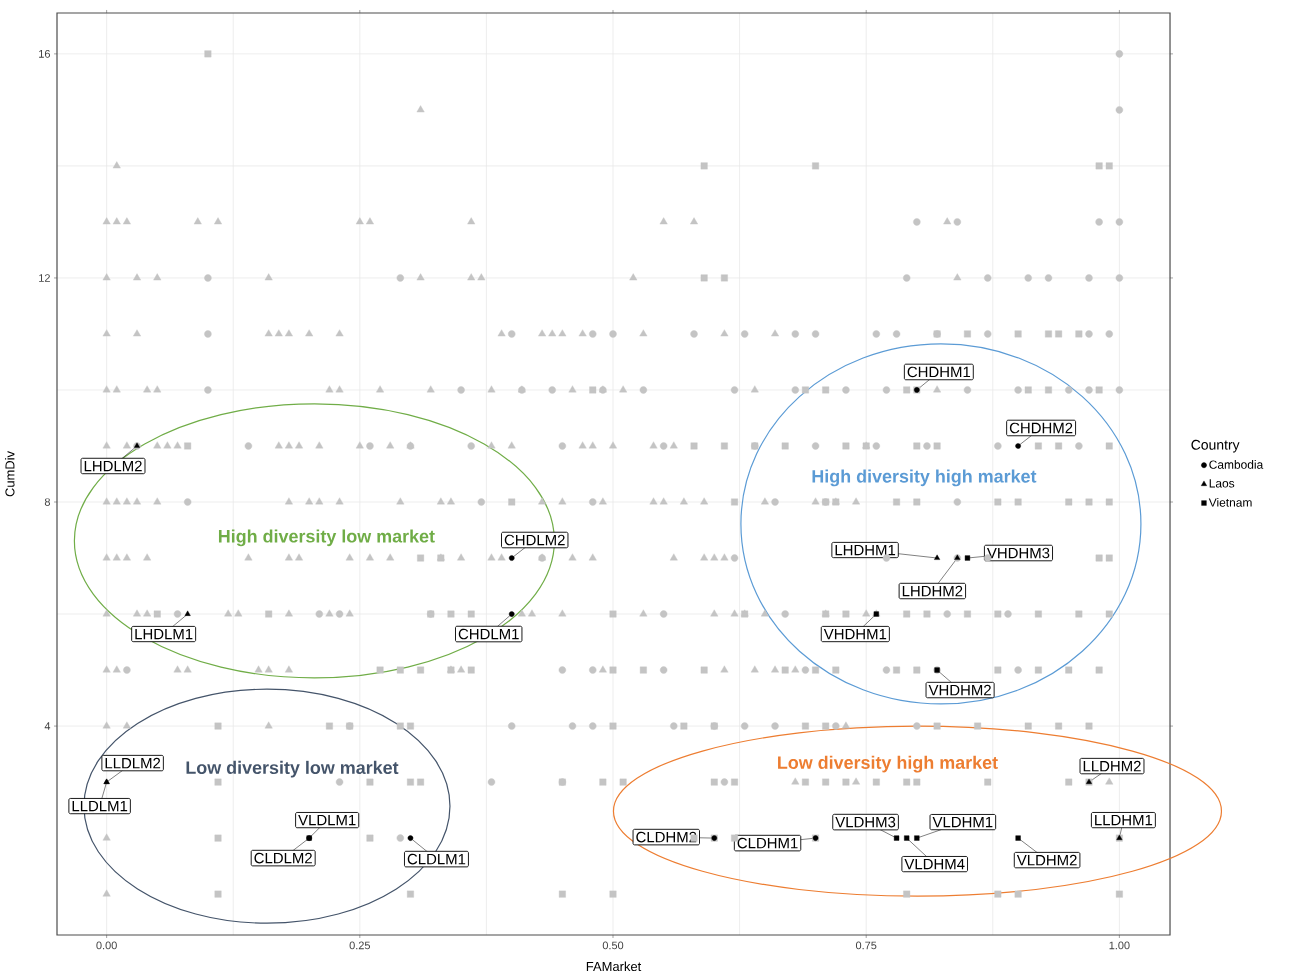 Image resolution: width=1296 pixels, height=978 pixels. Describe the element at coordinates (1119, 945) in the screenshot. I see `x-tick-label: 1.00` at that location.